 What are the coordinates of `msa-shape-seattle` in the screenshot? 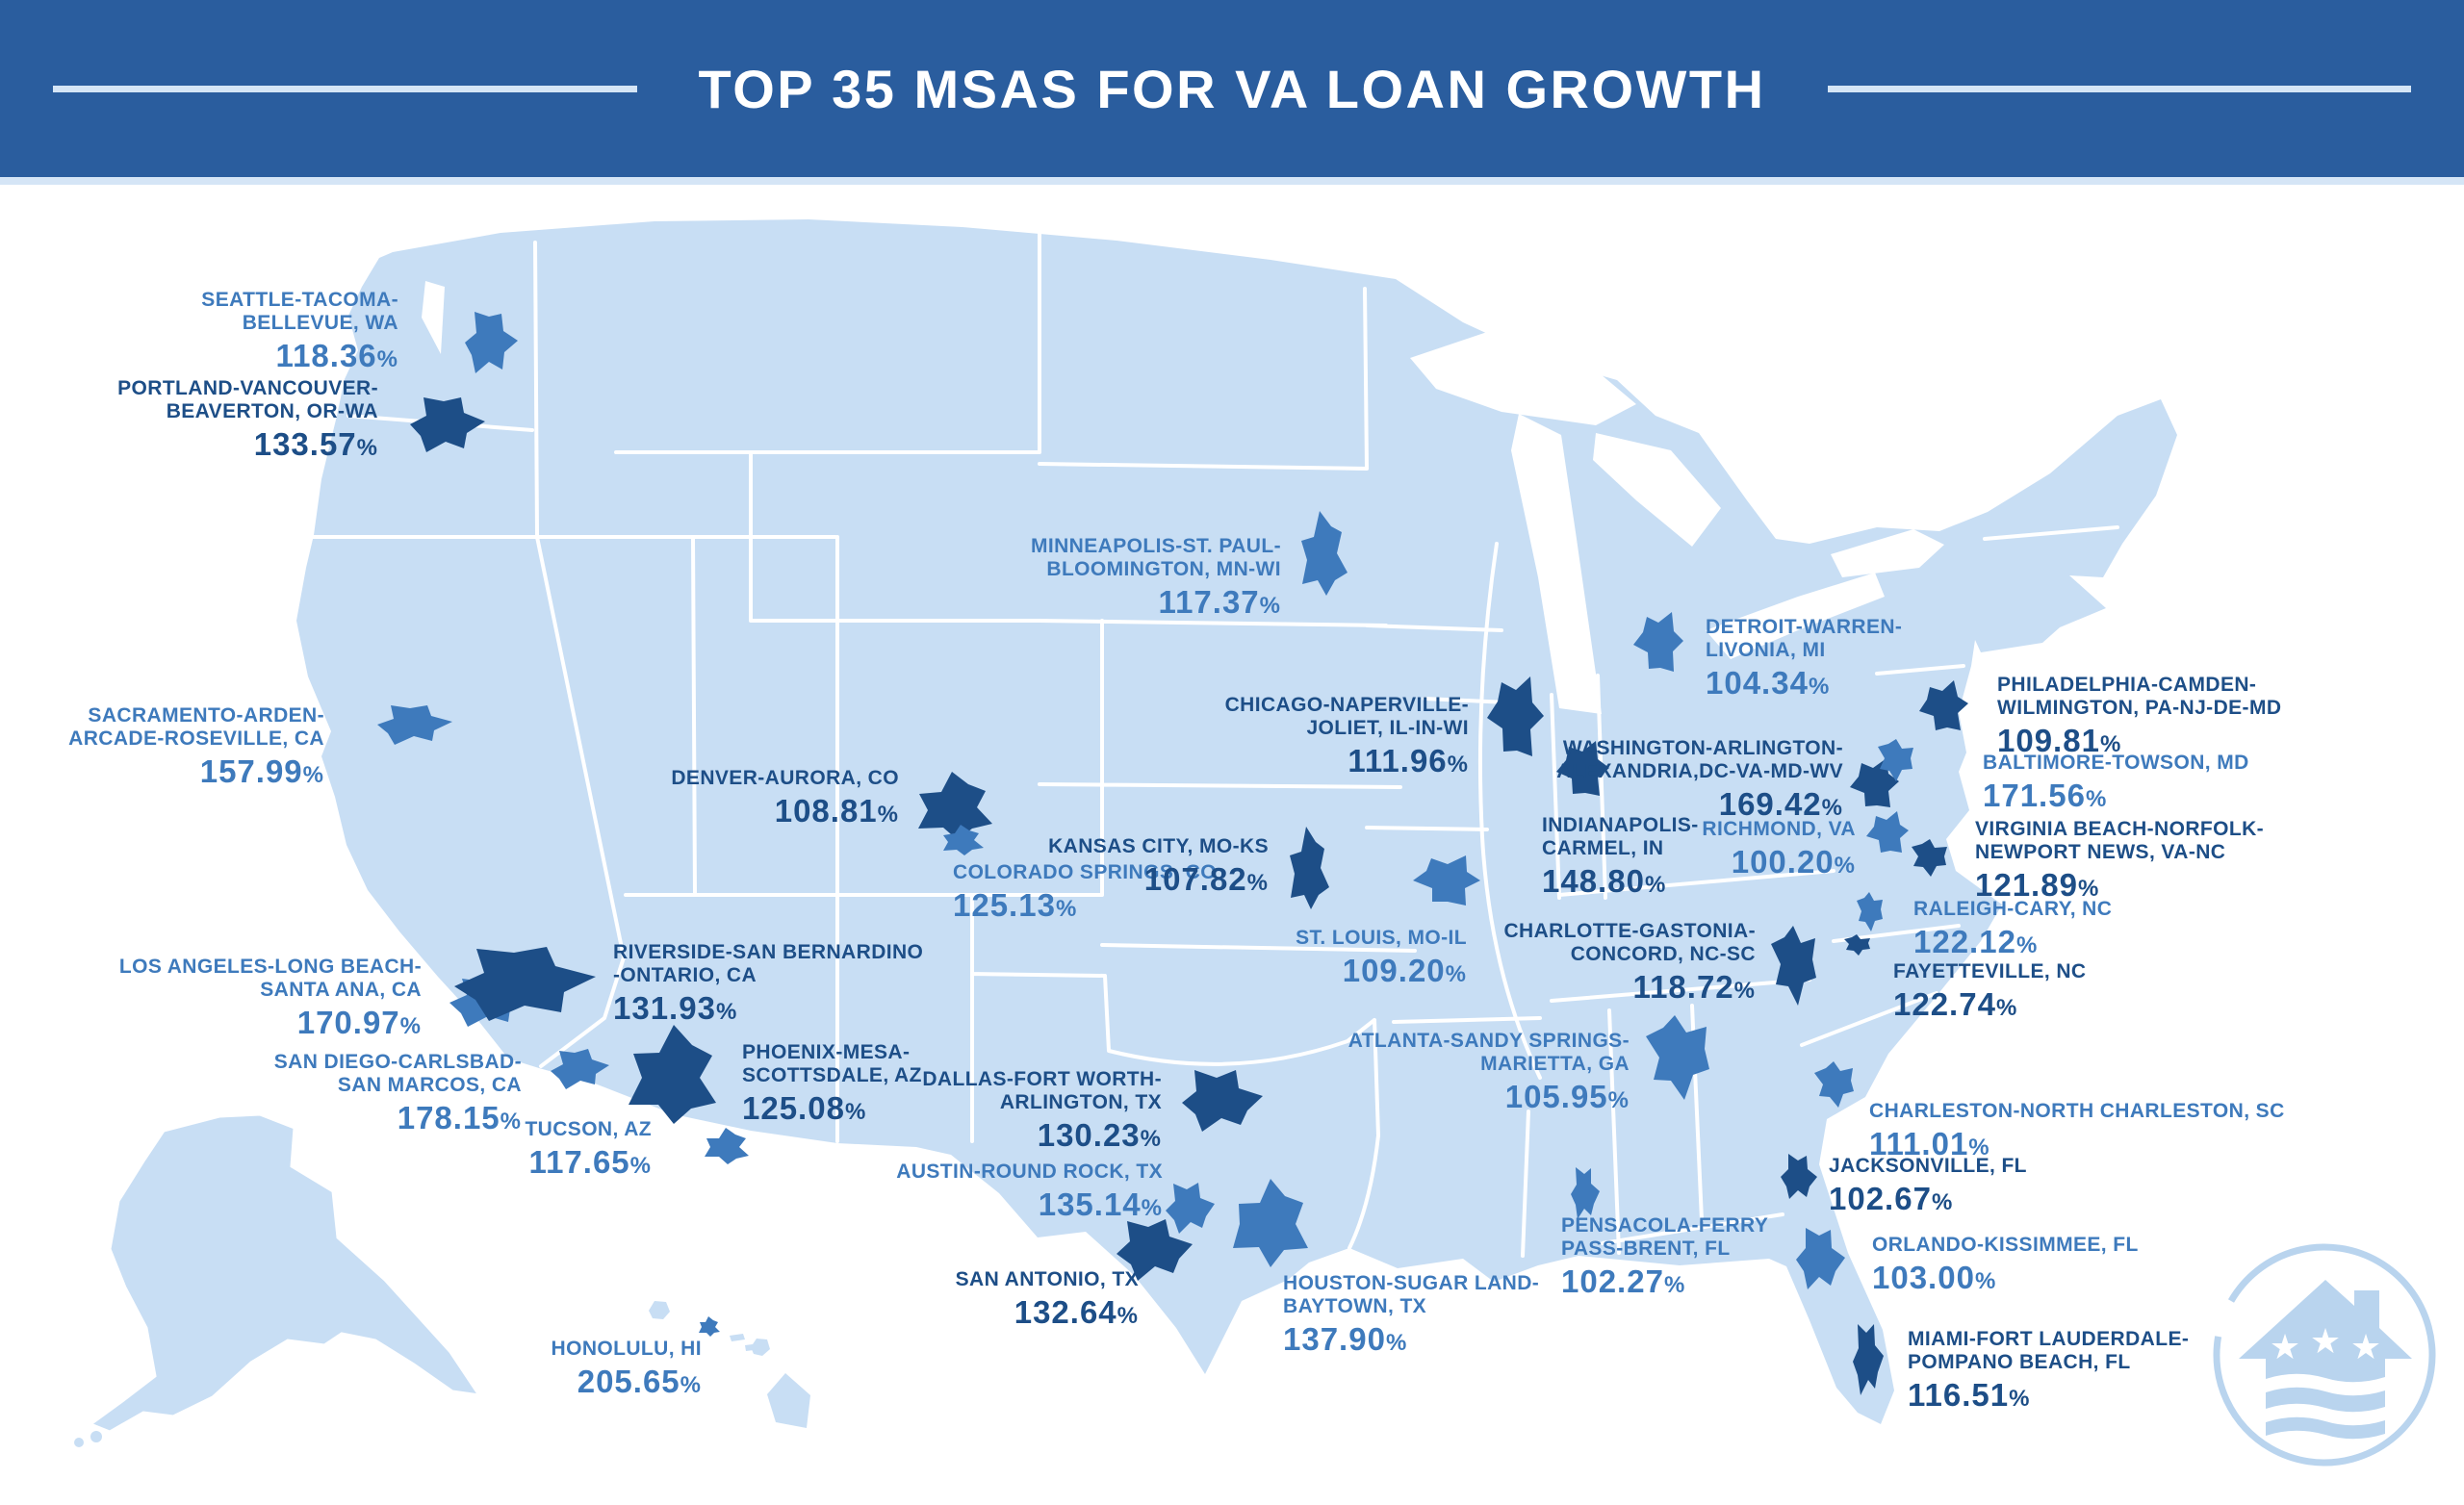 It's located at (491, 342).